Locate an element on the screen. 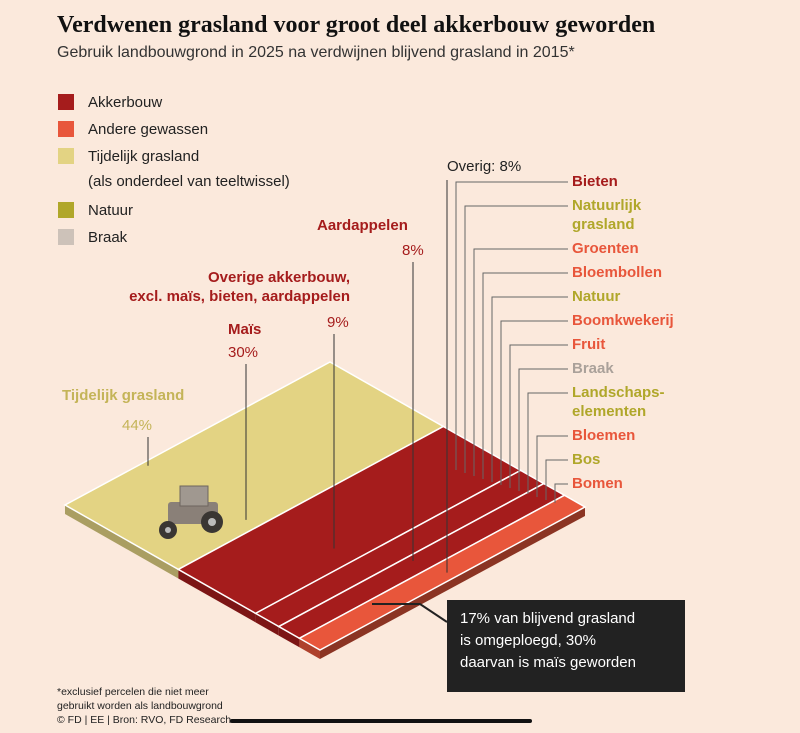 The width and height of the screenshot is (800, 733). legend-label: Andere gewassen is located at coordinates (148, 129).